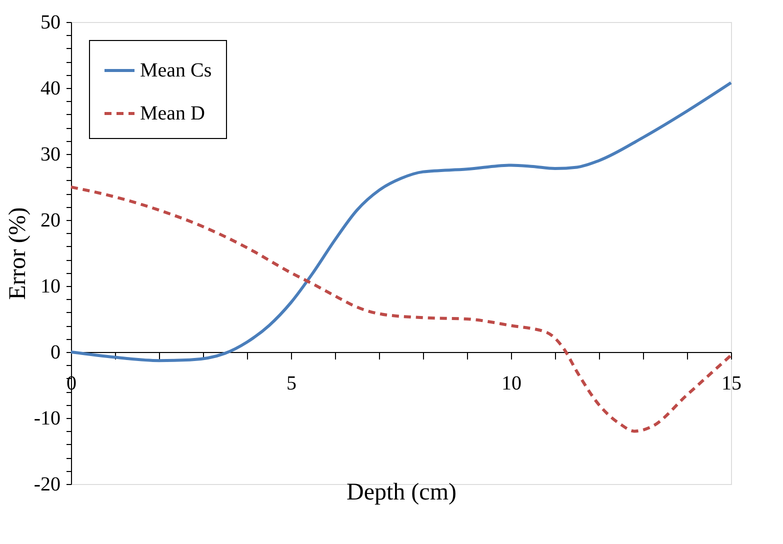 The image size is (783, 544). Describe the element at coordinates (47, 485) in the screenshot. I see `y-tick-label: -20` at that location.